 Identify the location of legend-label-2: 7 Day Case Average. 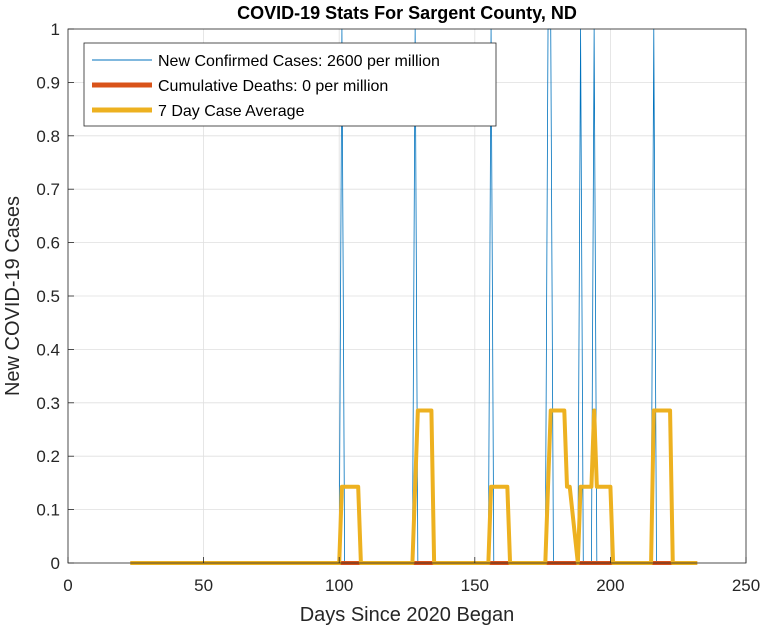
(231, 111).